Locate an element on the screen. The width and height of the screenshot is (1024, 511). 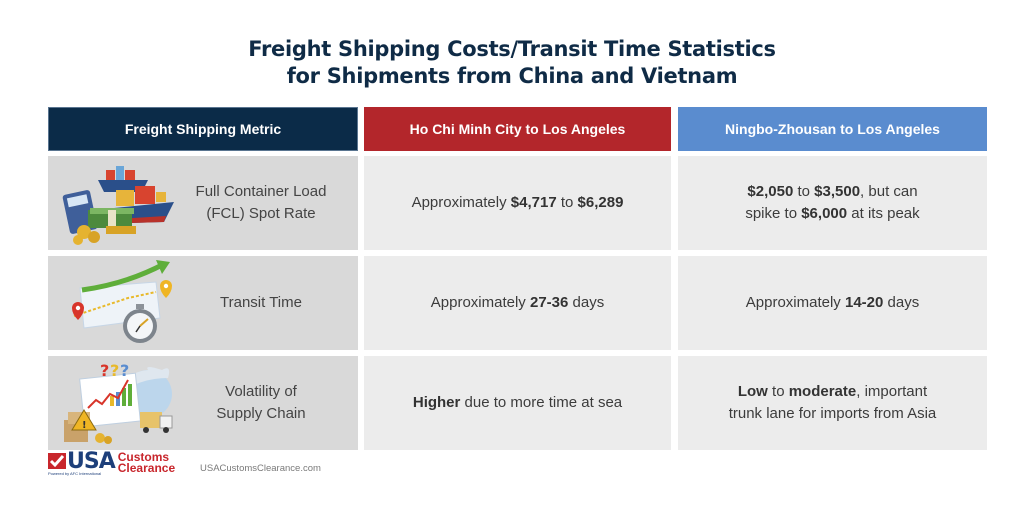
title-line-2: for Shipments from China and Vietnam is located at coordinates (512, 76).